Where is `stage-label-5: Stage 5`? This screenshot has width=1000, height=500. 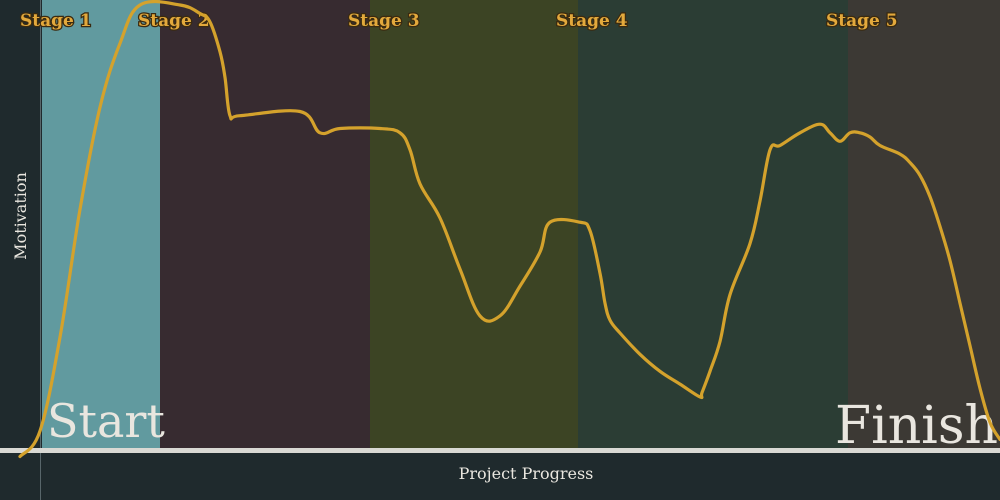 stage-label-5: Stage 5 is located at coordinates (862, 21).